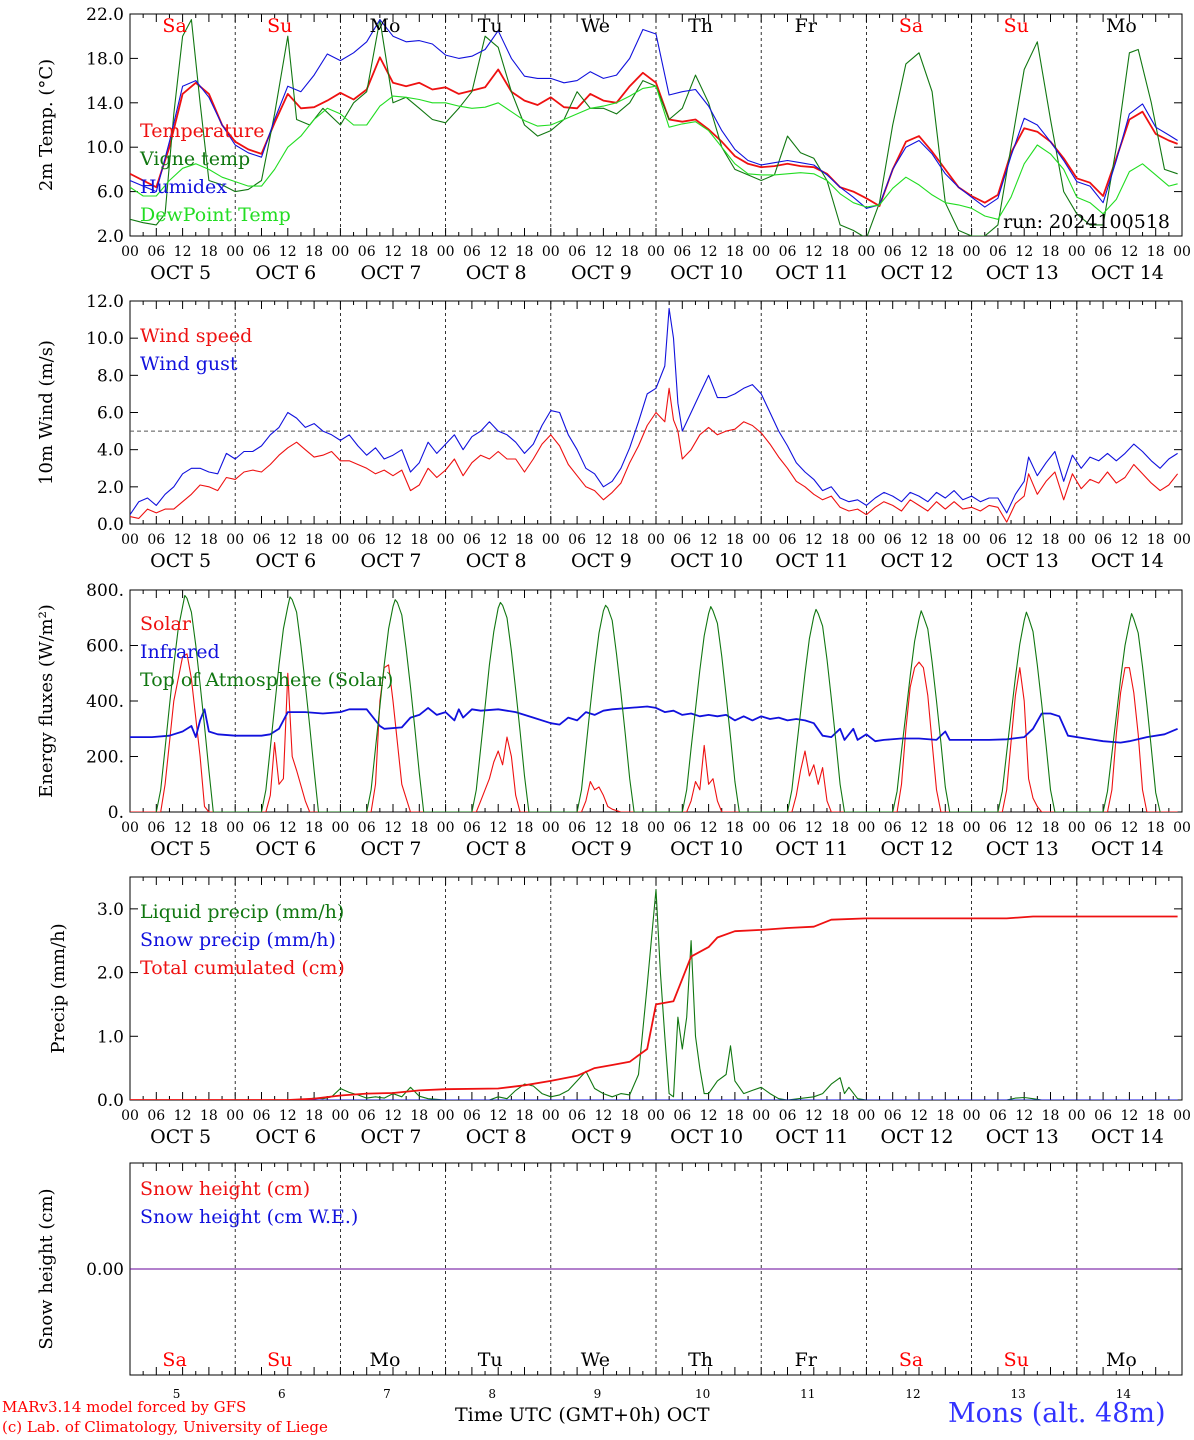 The height and width of the screenshot is (1440, 1194). Describe the element at coordinates (249, 1217) in the screenshot. I see `legend-entry: Snow height (cm W.E.)` at that location.